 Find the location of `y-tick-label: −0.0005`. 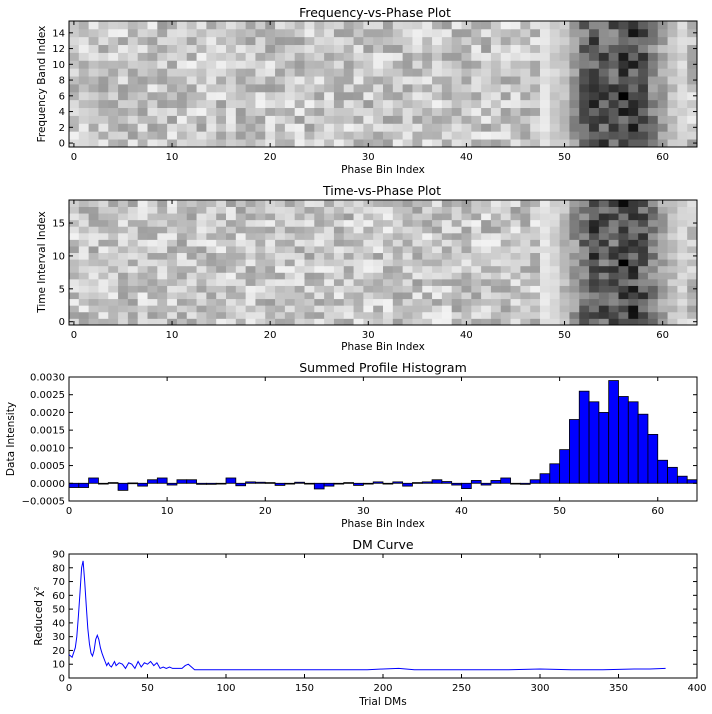

y-tick-label: −0.0005 is located at coordinates (43, 502).